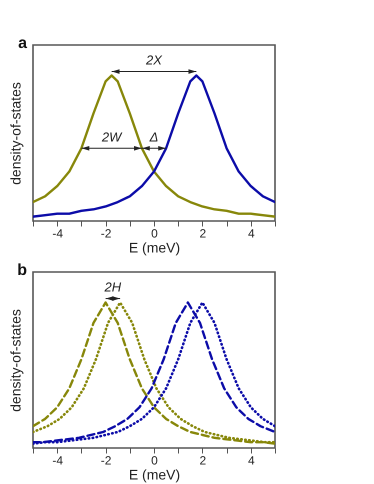 This screenshot has height=484, width=374. What do you see at coordinates (153, 136) in the screenshot?
I see `annotation: Δ` at bounding box center [153, 136].